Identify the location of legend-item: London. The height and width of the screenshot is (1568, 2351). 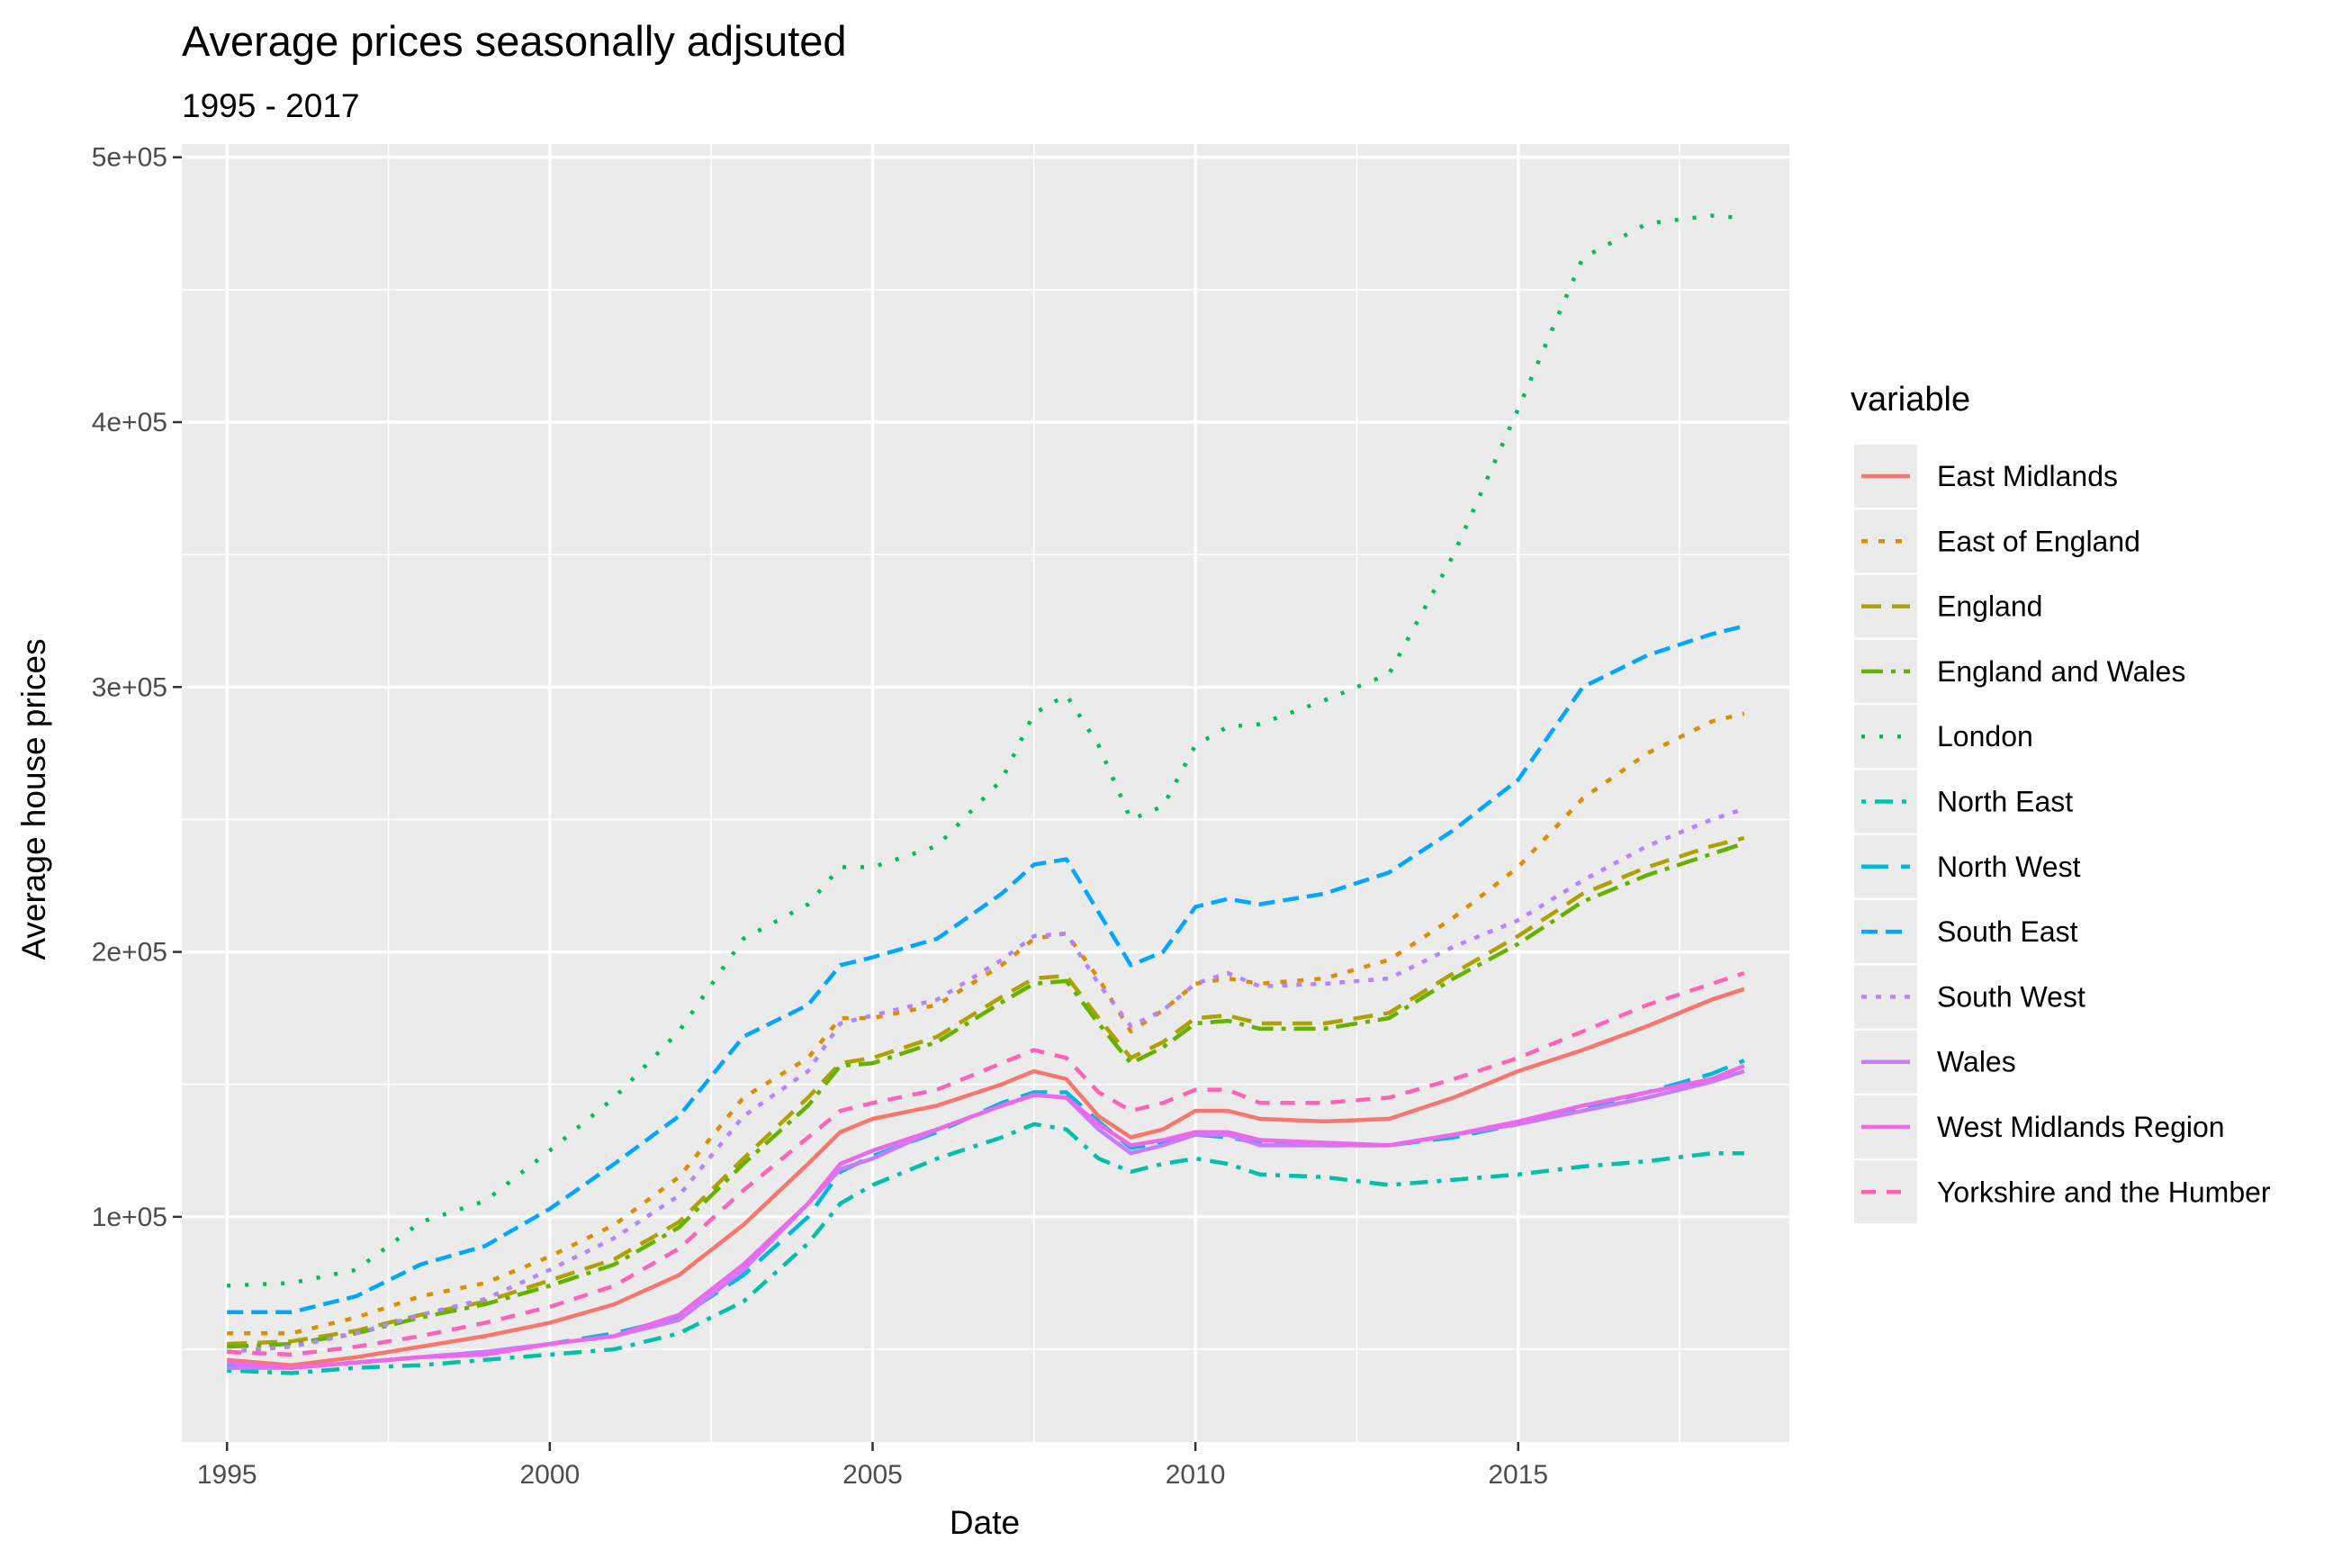
(1944, 737).